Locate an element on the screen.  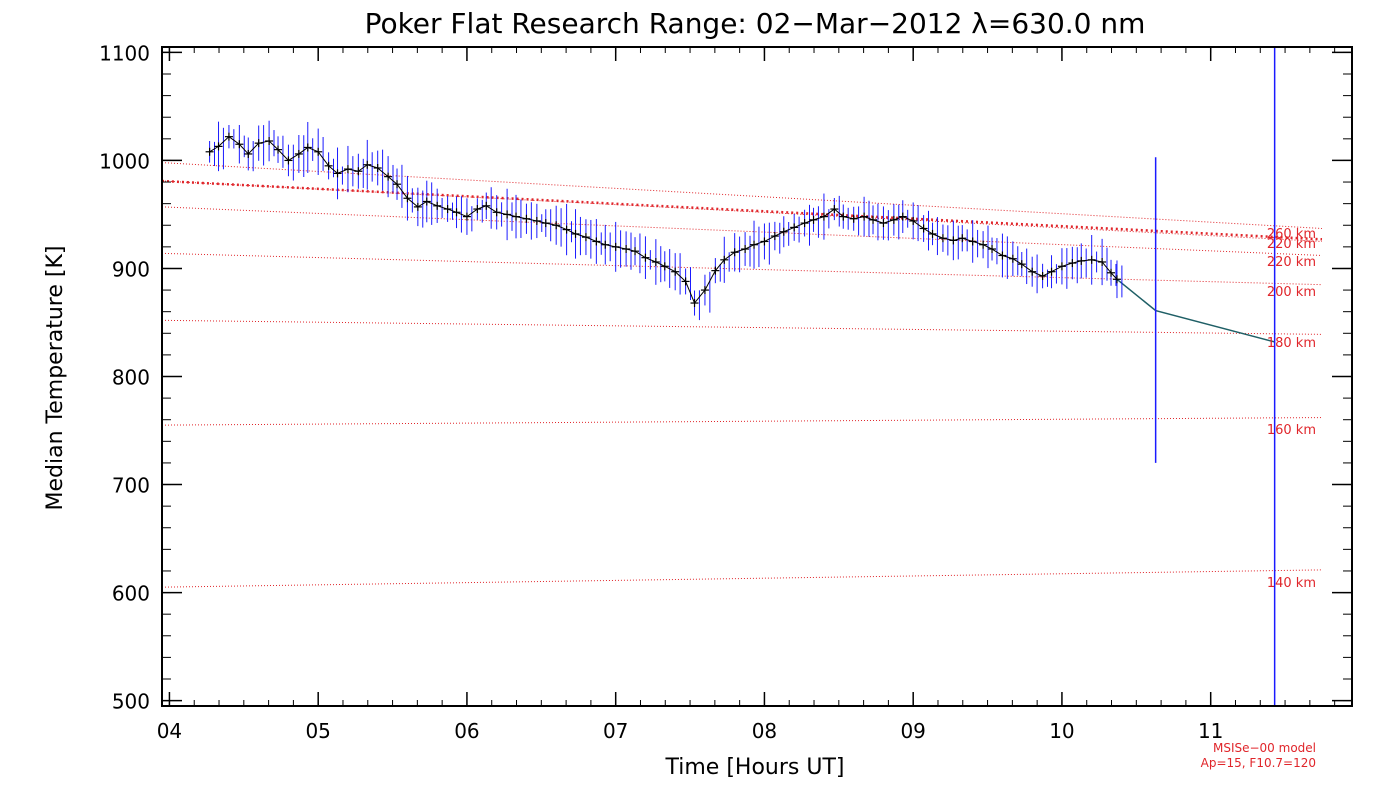
extrapolation is located at coordinates (1196, 376).